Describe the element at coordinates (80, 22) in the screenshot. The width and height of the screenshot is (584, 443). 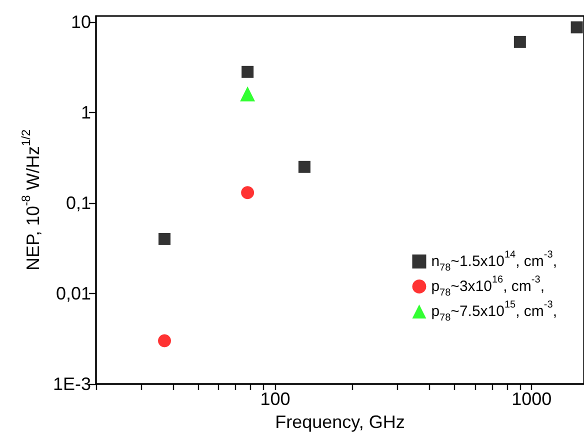
I see `y-tick-label: 10` at that location.